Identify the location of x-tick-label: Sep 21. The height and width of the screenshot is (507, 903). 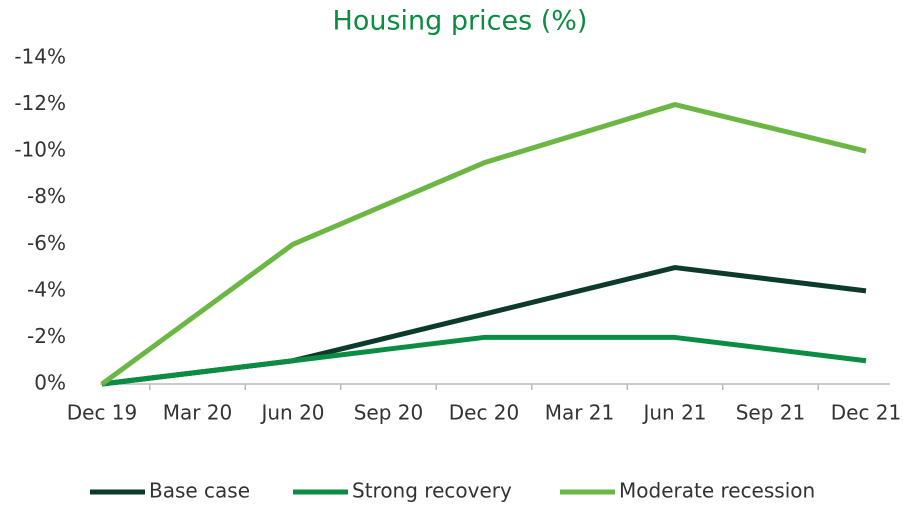
(771, 413).